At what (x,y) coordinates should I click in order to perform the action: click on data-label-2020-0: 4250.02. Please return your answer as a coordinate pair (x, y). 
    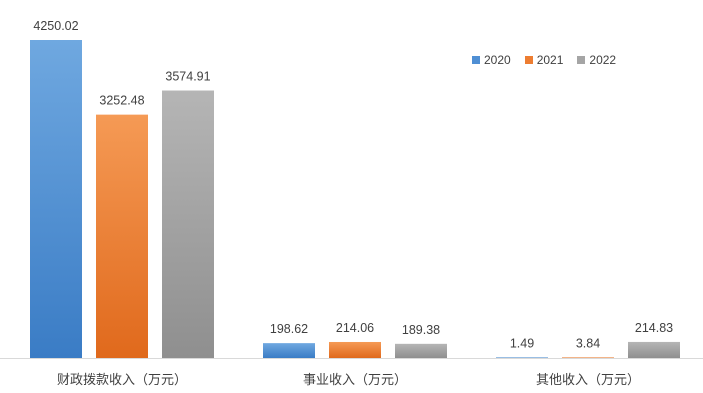
    Looking at the image, I should click on (55, 26).